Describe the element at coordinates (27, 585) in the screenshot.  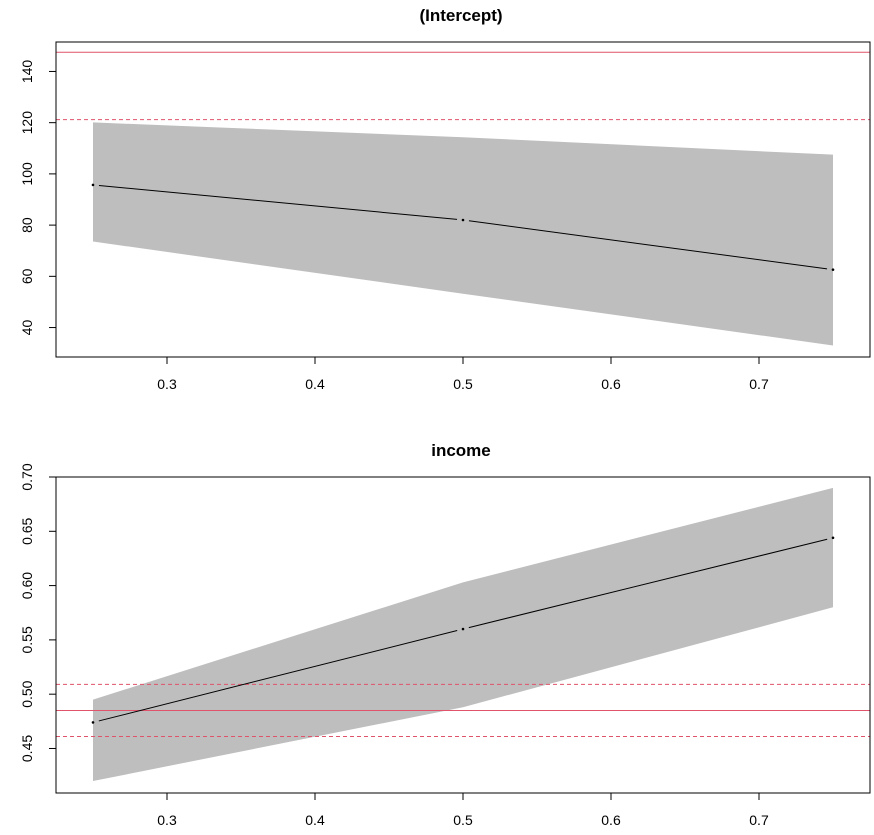
I see `y-tick-label: 0.60` at that location.